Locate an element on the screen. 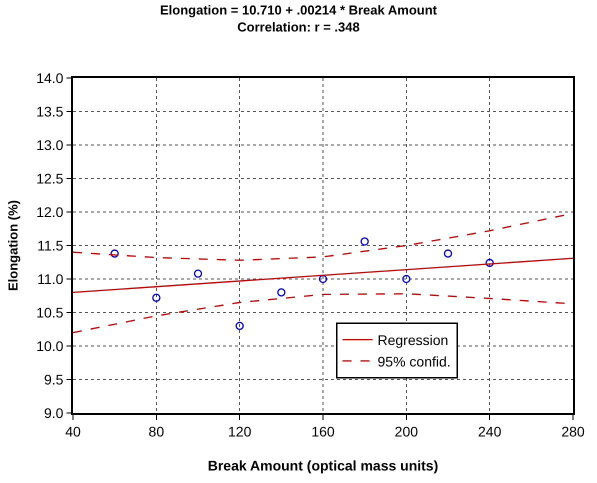 This screenshot has height=483, width=597. y-tick-label: 13.0 is located at coordinates (50, 144).